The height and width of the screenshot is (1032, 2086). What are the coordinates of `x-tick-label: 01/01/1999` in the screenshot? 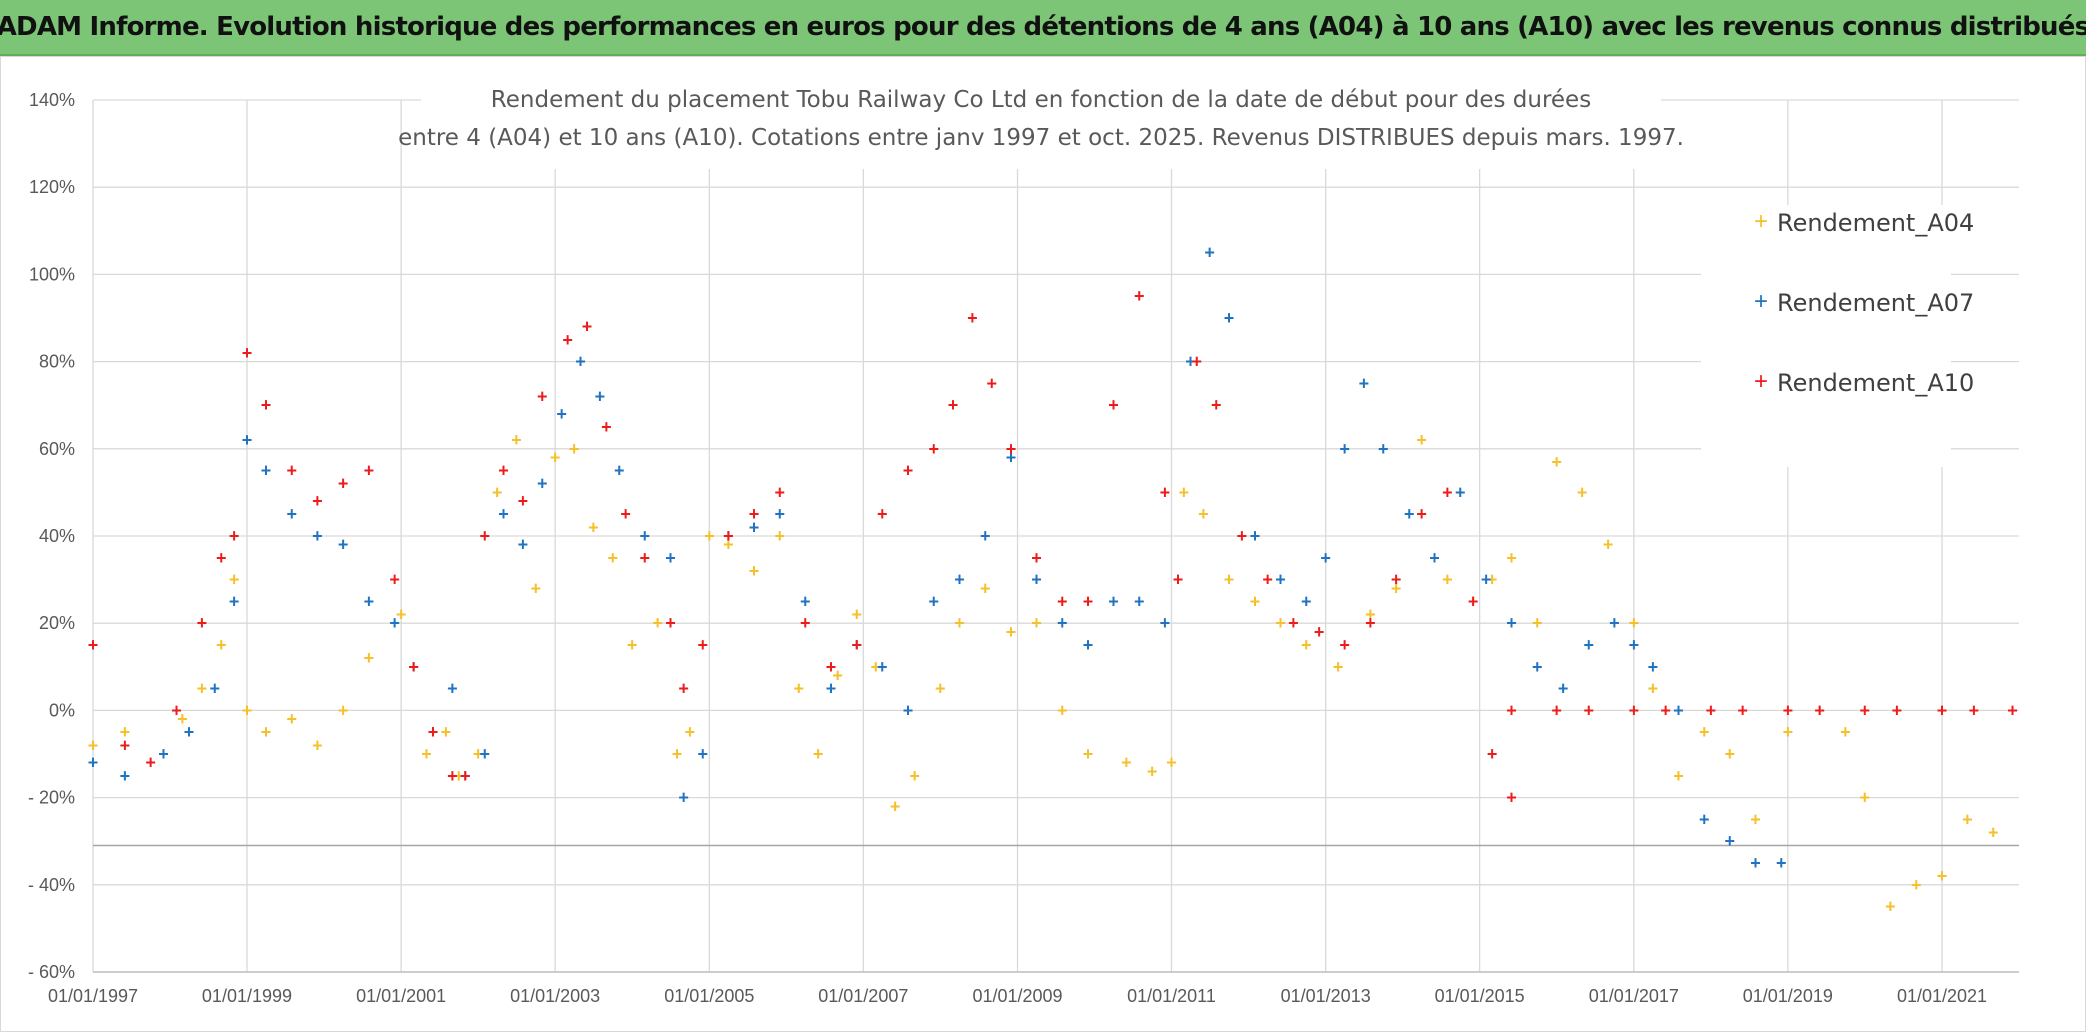 It's located at (247, 996).